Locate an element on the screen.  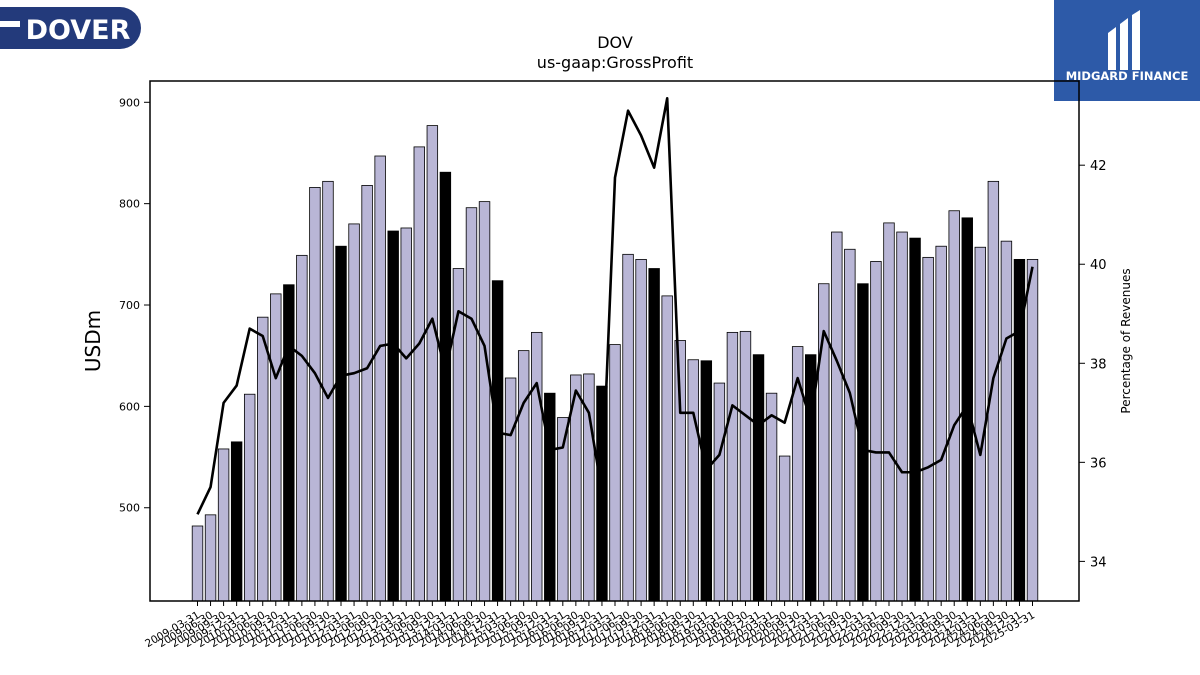
chart-subtitle: us-gaap:GrossProfit is located at coordinates (615, 62).